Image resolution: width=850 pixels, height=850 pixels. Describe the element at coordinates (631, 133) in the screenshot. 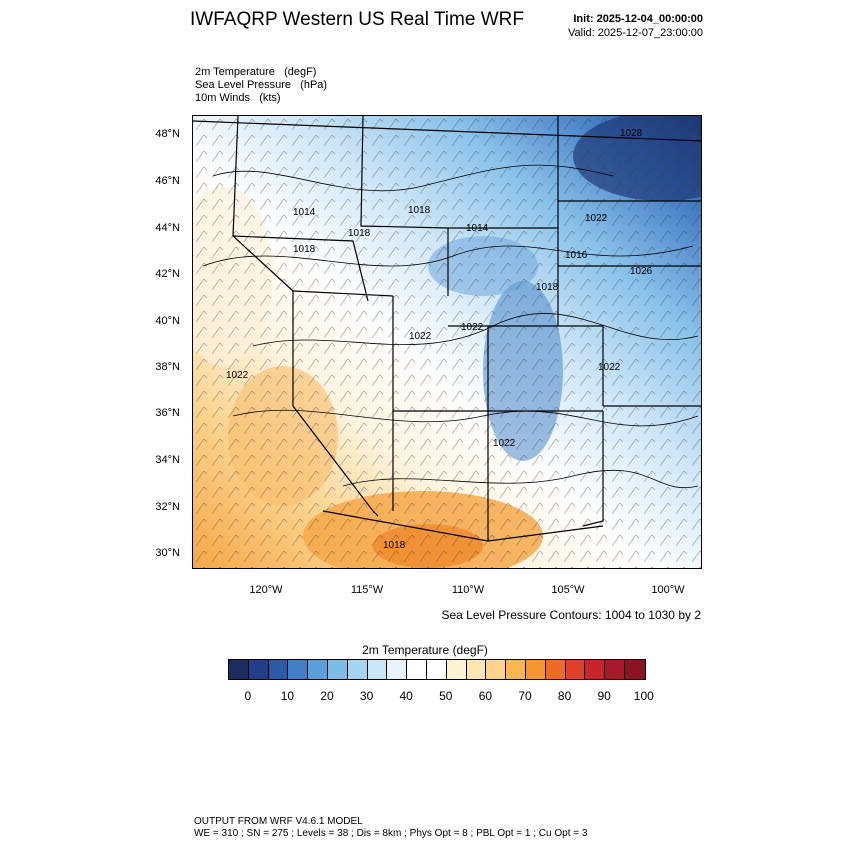

I see `contour-label: 1028` at that location.